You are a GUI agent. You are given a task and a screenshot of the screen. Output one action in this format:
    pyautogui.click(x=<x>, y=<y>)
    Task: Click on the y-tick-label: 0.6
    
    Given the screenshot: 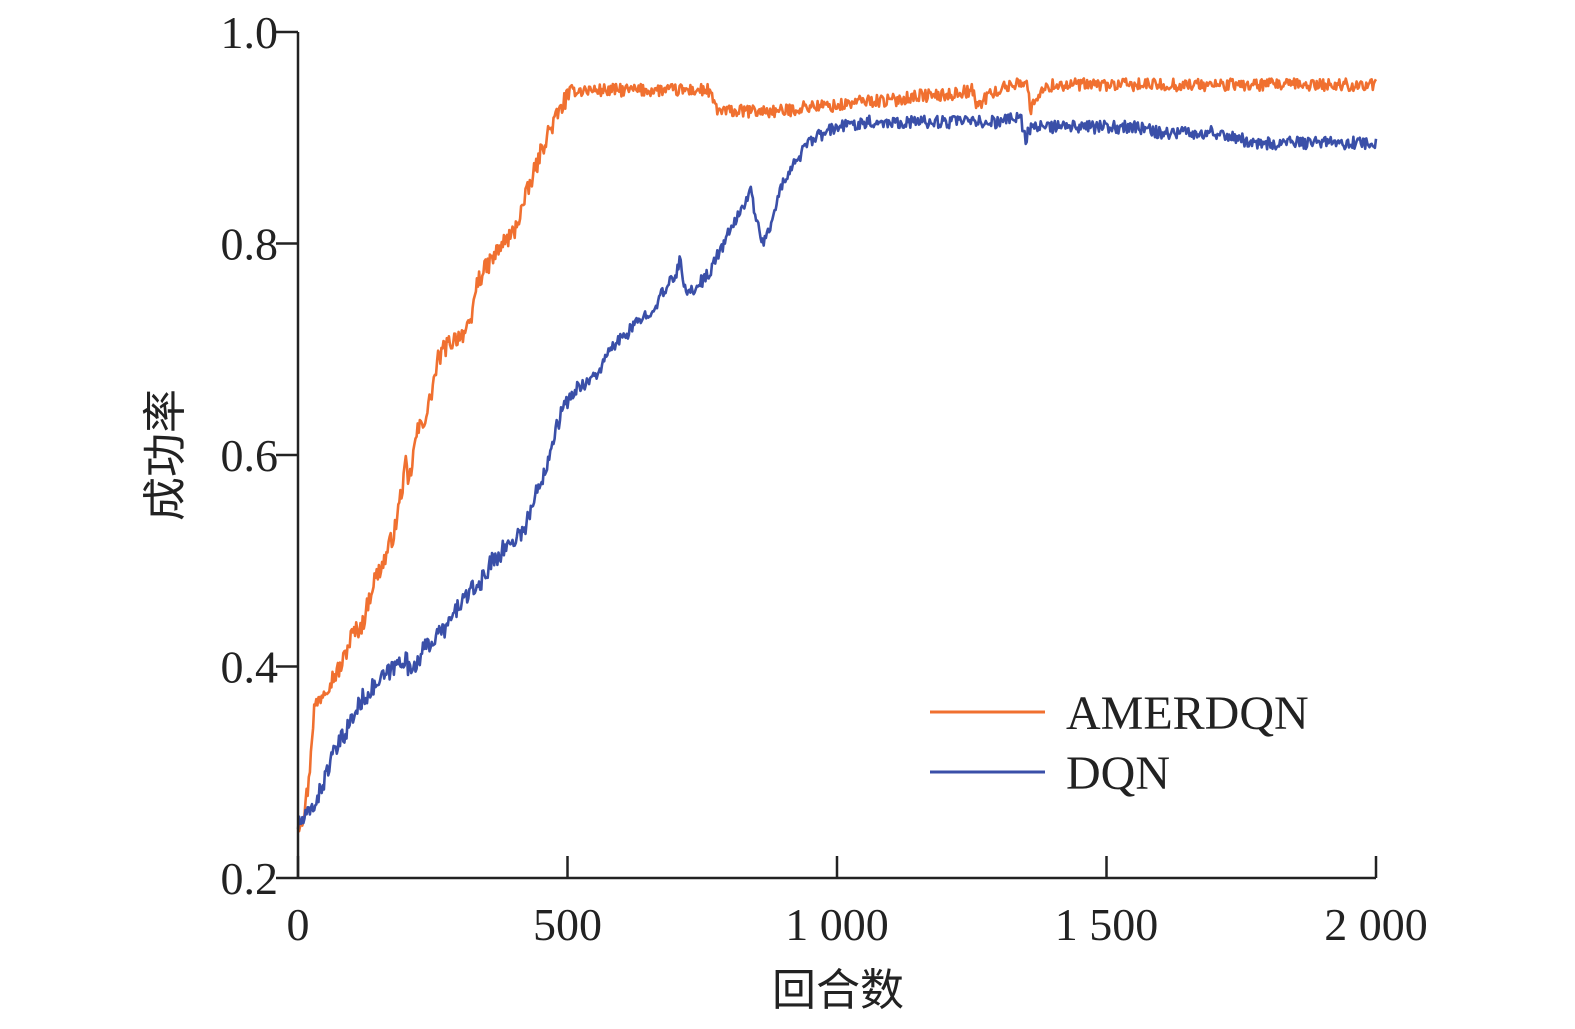 What is the action you would take?
    pyautogui.click(x=250, y=455)
    